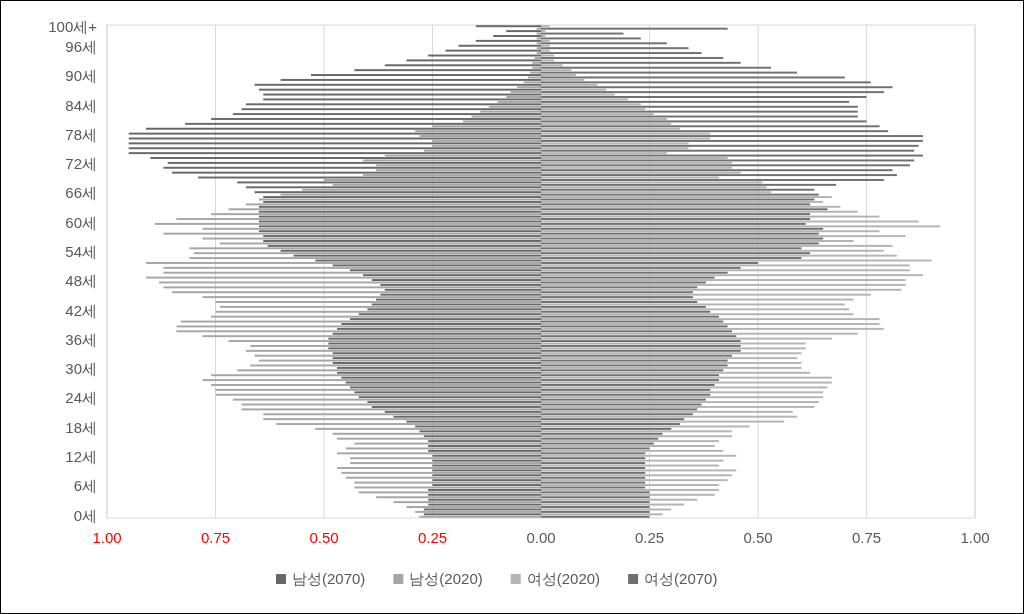  What do you see at coordinates (81, 339) in the screenshot?
I see `y-tick-label: 36세` at bounding box center [81, 339].